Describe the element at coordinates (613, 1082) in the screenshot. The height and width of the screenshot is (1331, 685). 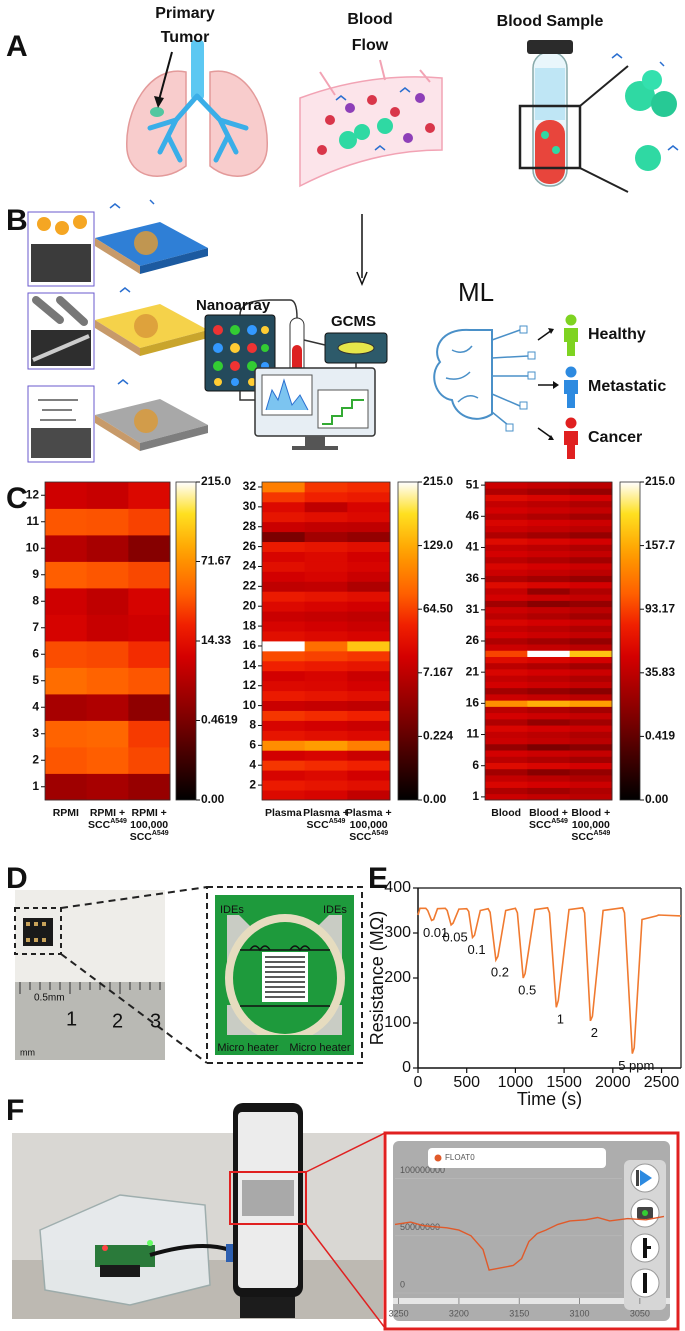
I see `x-tick-label: 2000` at that location.